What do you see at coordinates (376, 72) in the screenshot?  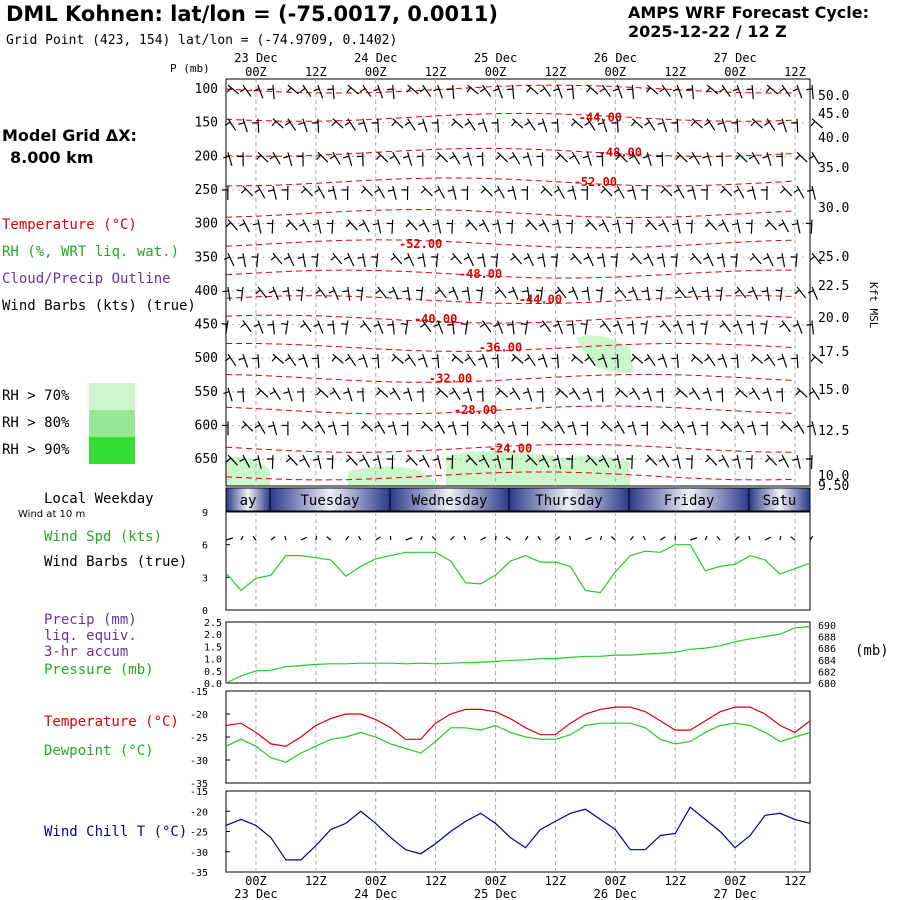 I see `time-tick-label-top: 00Z` at bounding box center [376, 72].